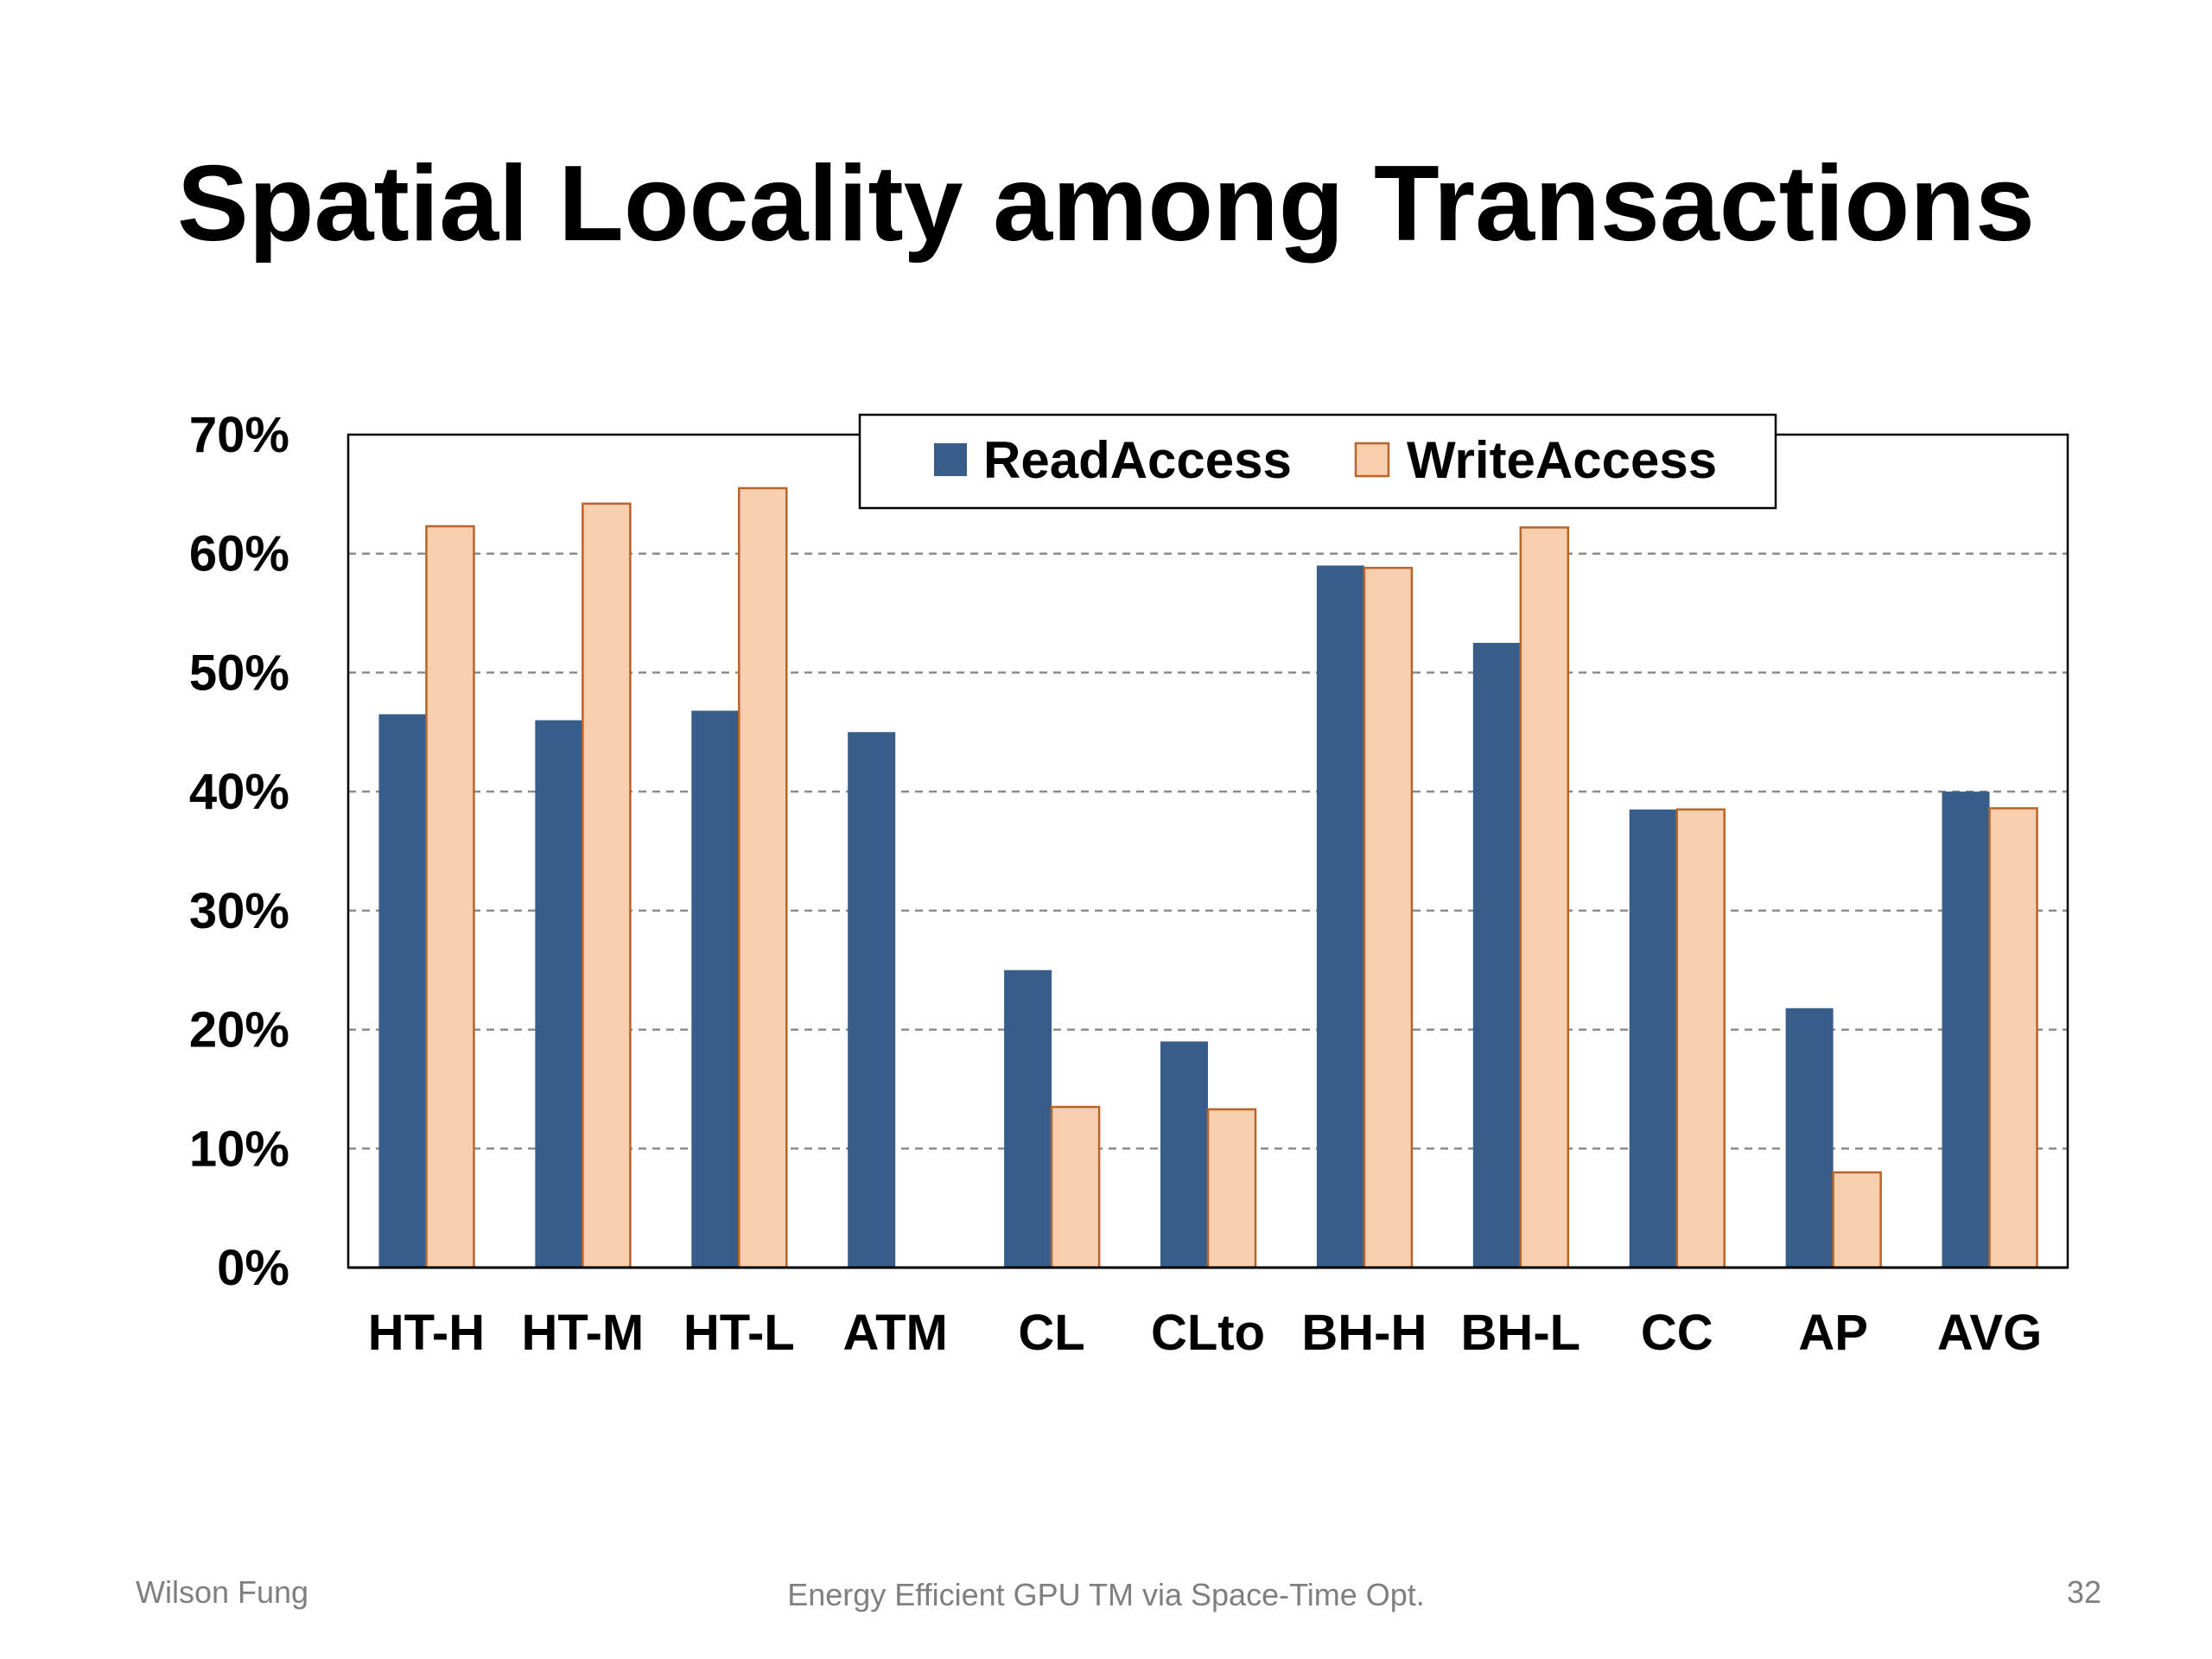 This screenshot has width=2212, height=1659. Describe the element at coordinates (1677, 1333) in the screenshot. I see `x-tick-label: CC` at that location.